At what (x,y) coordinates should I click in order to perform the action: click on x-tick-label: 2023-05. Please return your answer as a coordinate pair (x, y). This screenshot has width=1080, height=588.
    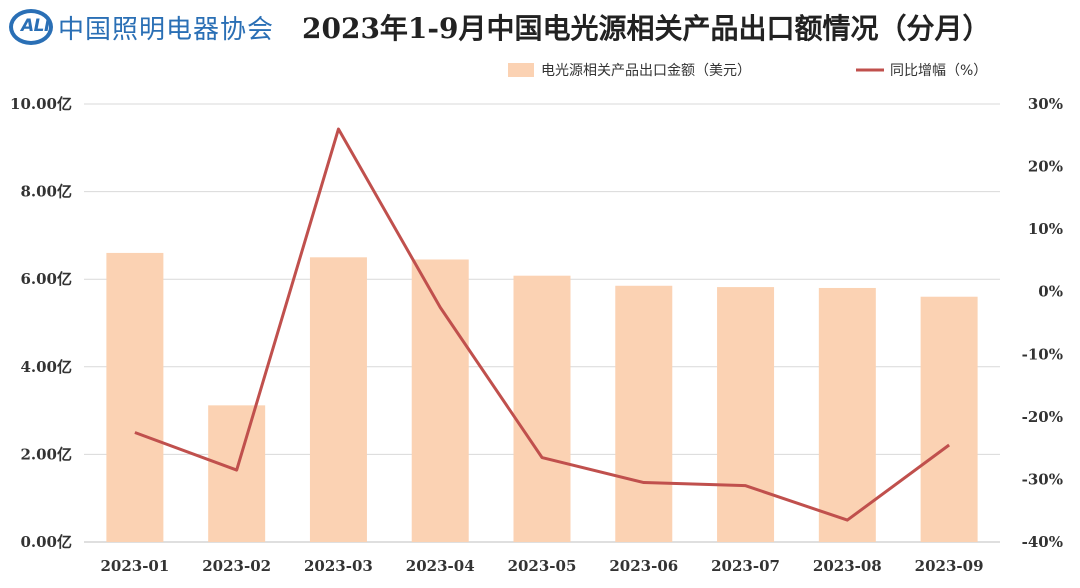
    Looking at the image, I should click on (542, 566).